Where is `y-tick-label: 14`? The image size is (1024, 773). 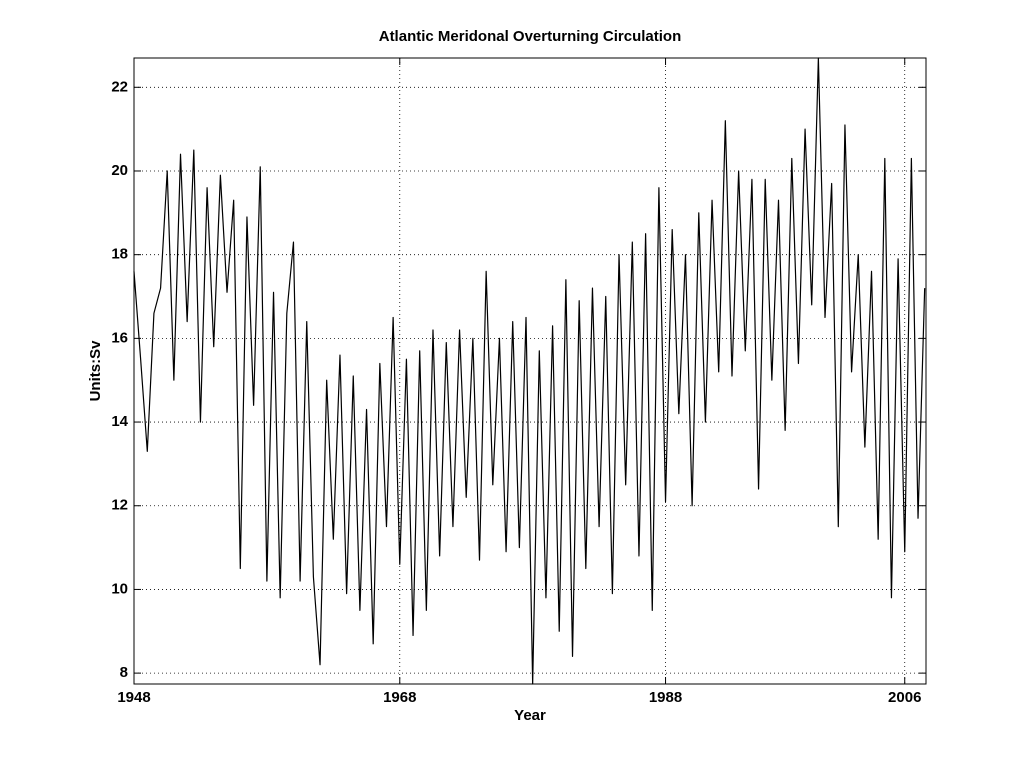 y-tick-label: 14 is located at coordinates (119, 421).